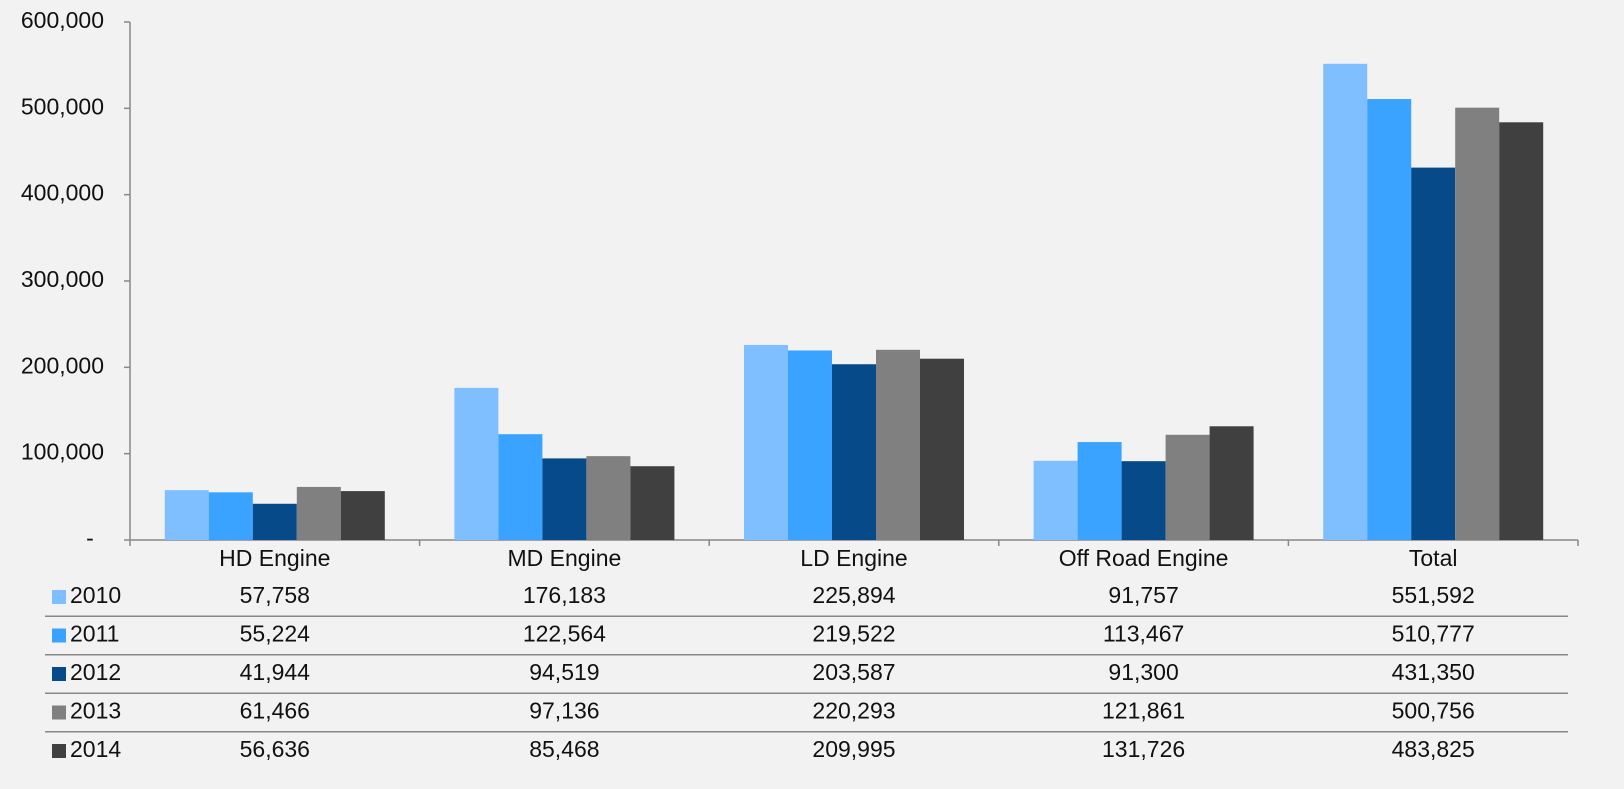 The width and height of the screenshot is (1624, 789). Describe the element at coordinates (1433, 749) in the screenshot. I see `table-value: 483,825` at that location.